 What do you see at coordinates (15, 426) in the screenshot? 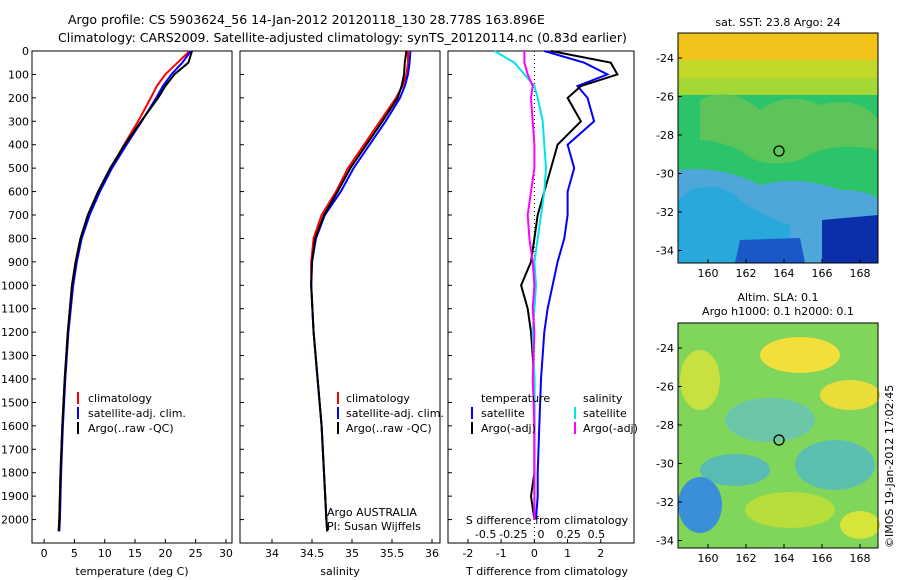
I see `y-tick-label: 1600` at bounding box center [15, 426].